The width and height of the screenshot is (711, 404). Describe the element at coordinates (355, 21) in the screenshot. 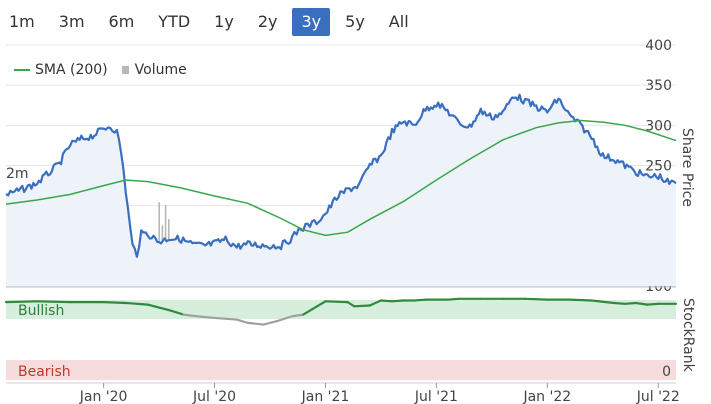

I see `range-button-5y: 5y` at that location.